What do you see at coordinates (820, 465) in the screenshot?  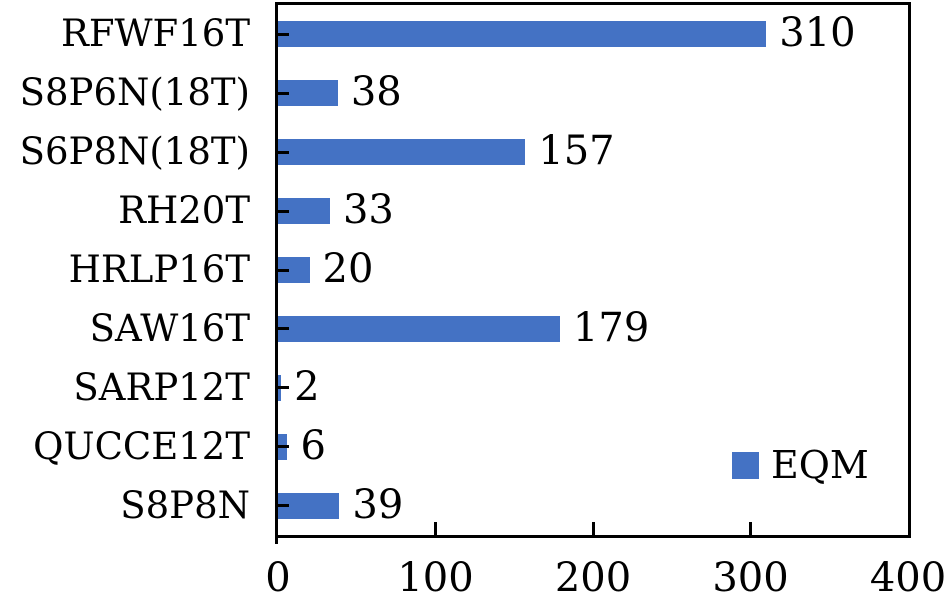 I see `legend-label: EQM` at bounding box center [820, 465].